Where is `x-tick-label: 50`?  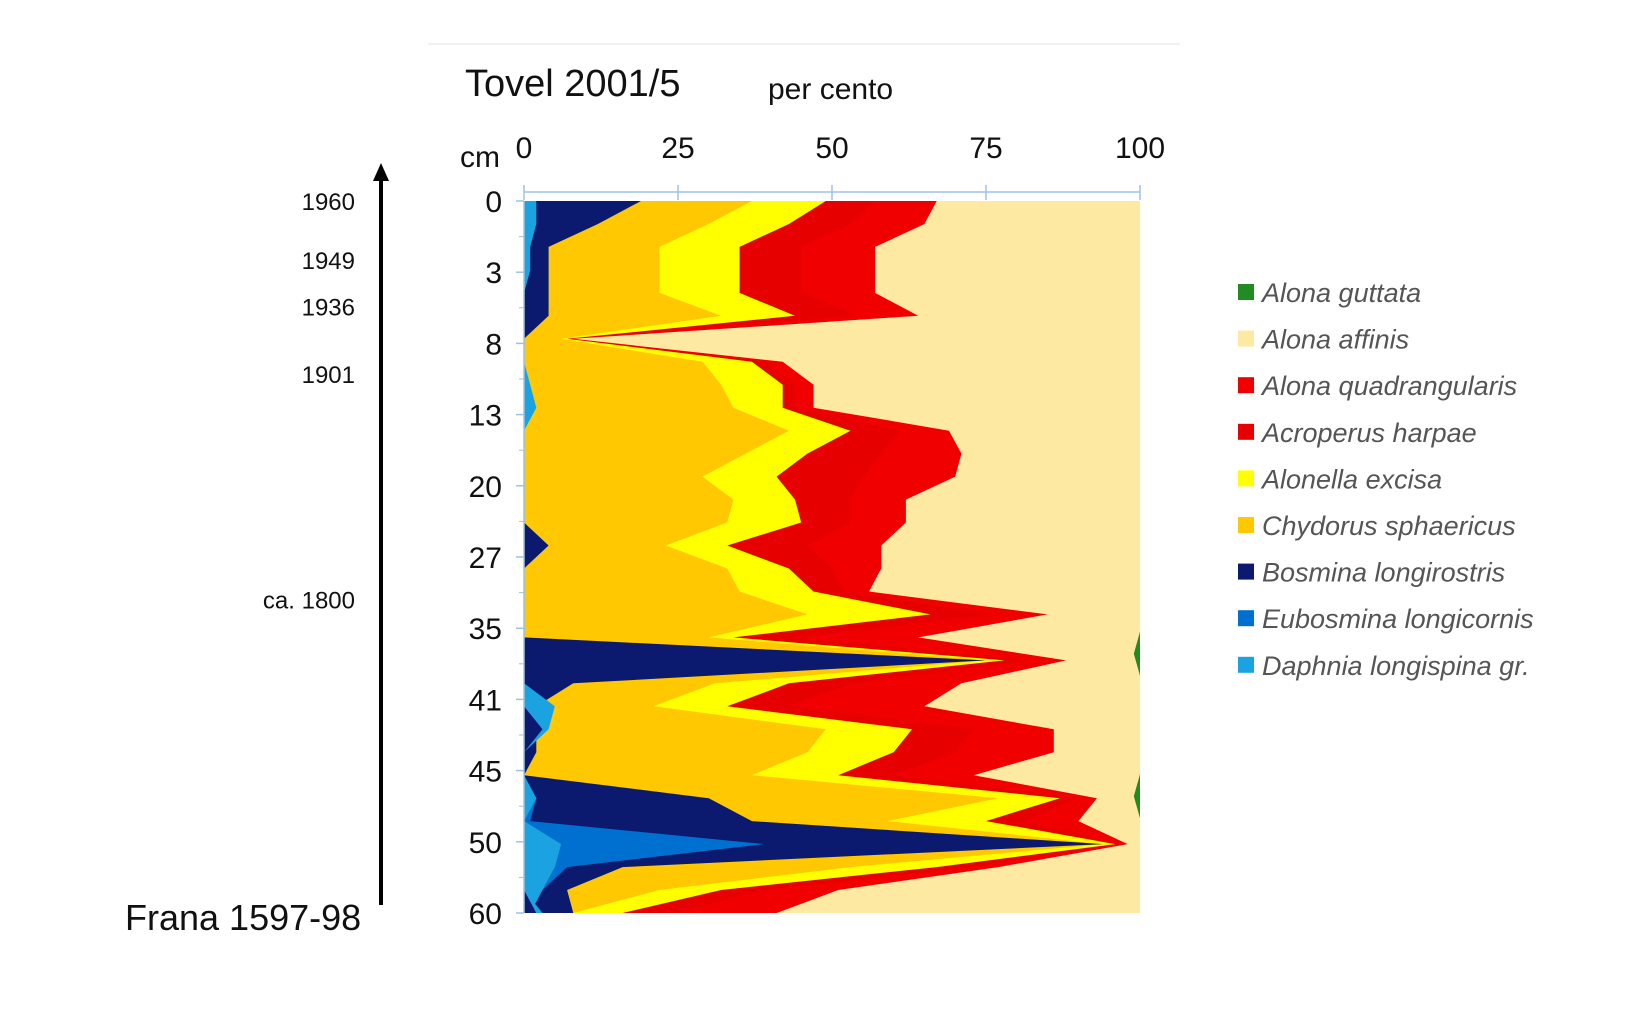 x-tick-label: 50 is located at coordinates (831, 148).